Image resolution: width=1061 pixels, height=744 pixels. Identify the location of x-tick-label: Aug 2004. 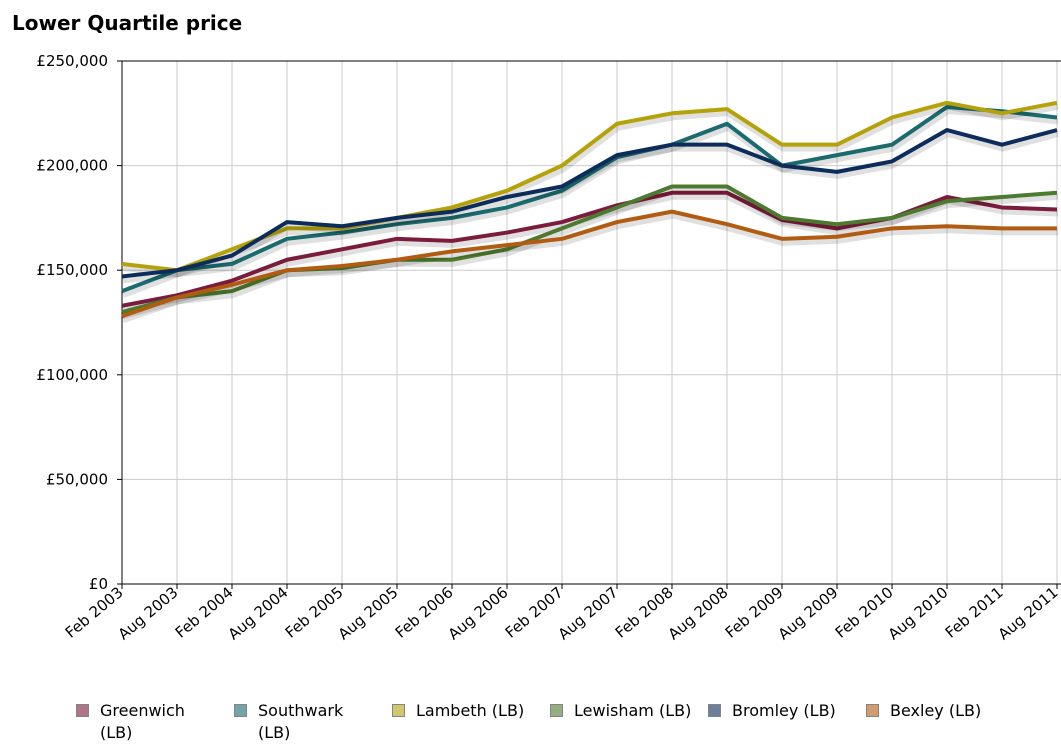
(258, 613).